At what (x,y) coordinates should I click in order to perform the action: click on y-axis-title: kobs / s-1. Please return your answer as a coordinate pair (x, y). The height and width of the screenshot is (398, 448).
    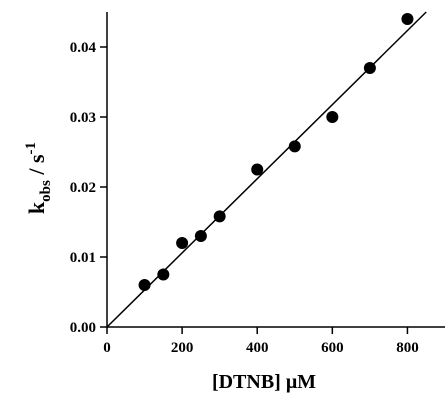
    Looking at the image, I should click on (38, 178).